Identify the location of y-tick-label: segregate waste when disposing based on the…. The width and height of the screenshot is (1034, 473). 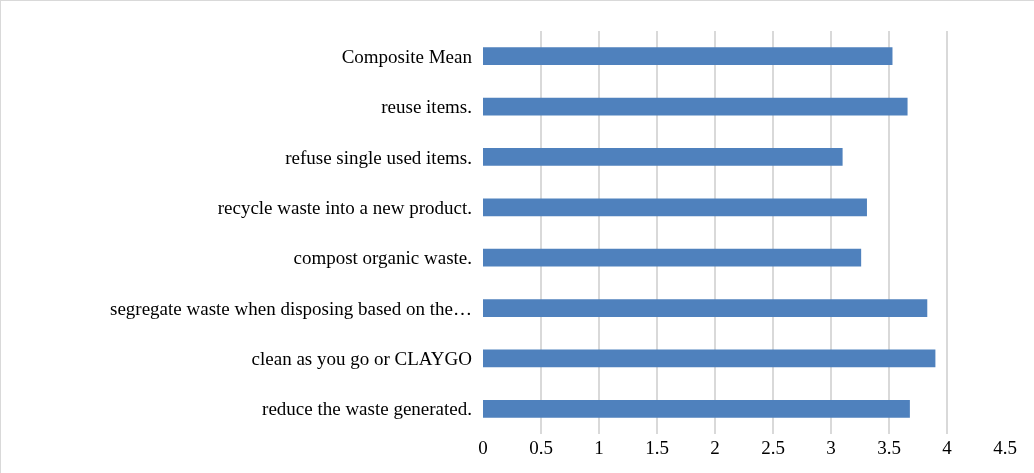
(291, 308).